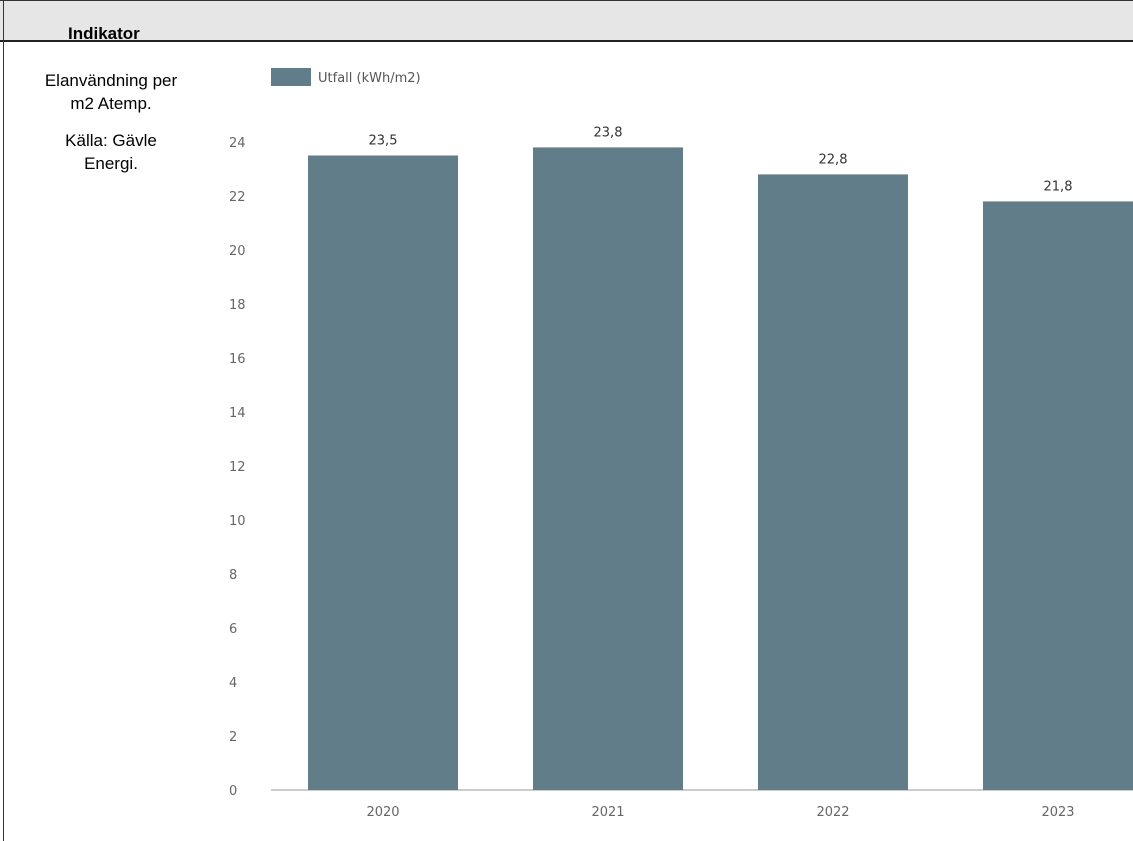 The image size is (1133, 841). I want to click on indicator-line-2: m2 Atemp., so click(111, 103).